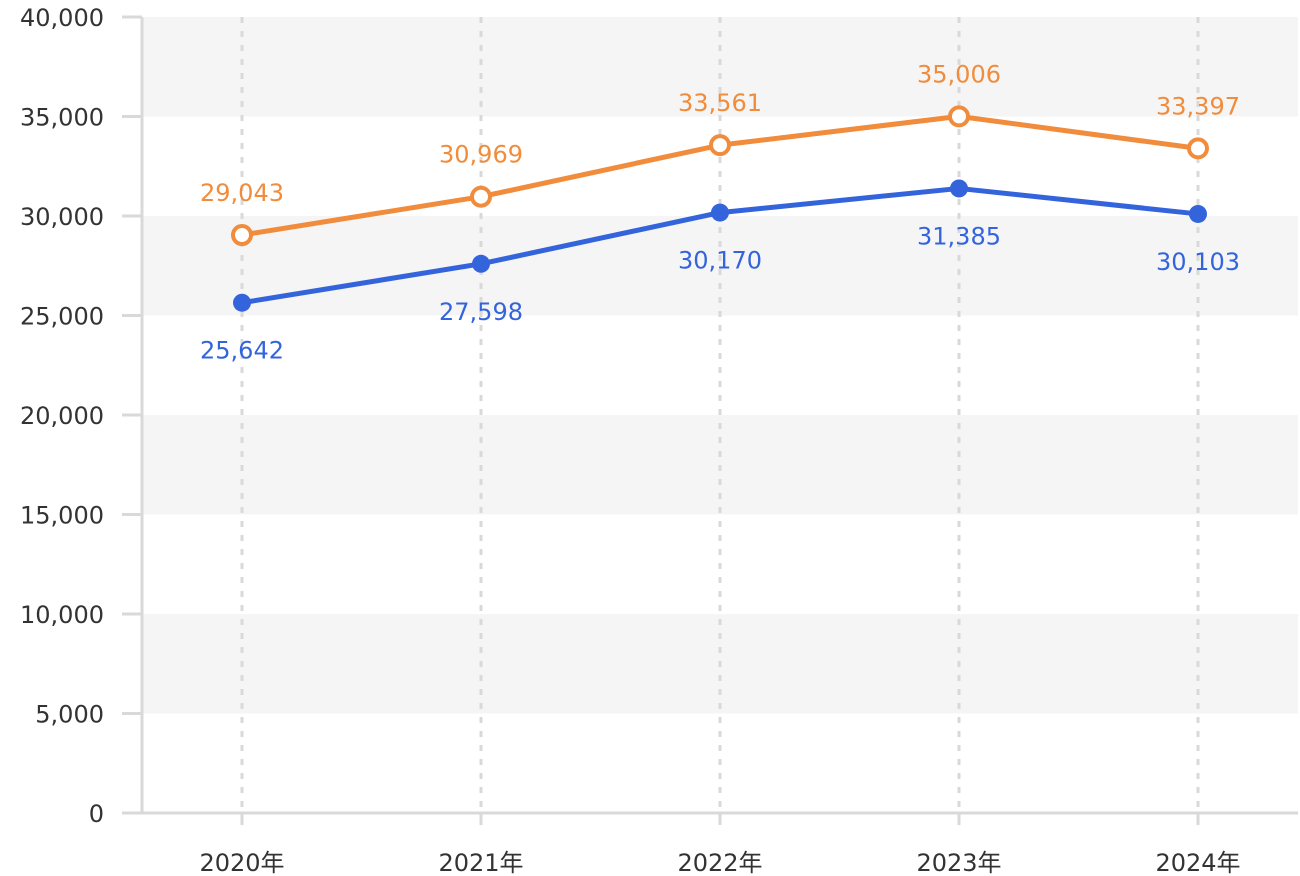 This screenshot has height=876, width=1300. What do you see at coordinates (69, 715) in the screenshot?
I see `y-tick-label: 5,000` at bounding box center [69, 715].